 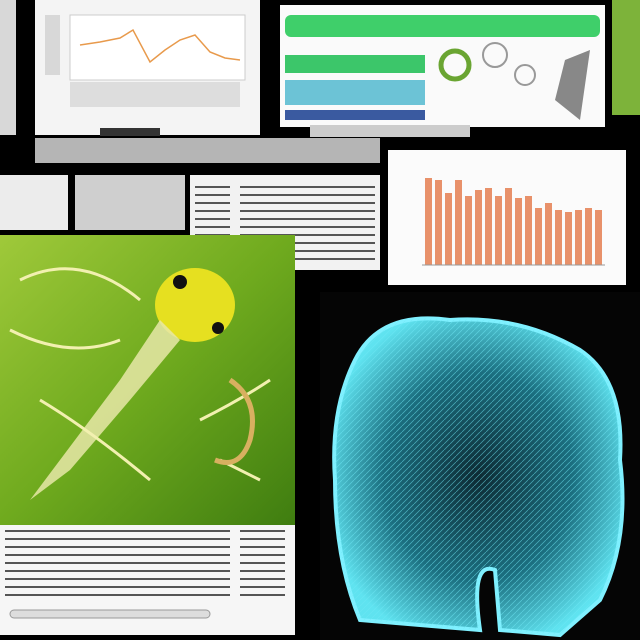 What do you see at coordinates (8, 67) in the screenshot?
I see `edge-panel` at bounding box center [8, 67].